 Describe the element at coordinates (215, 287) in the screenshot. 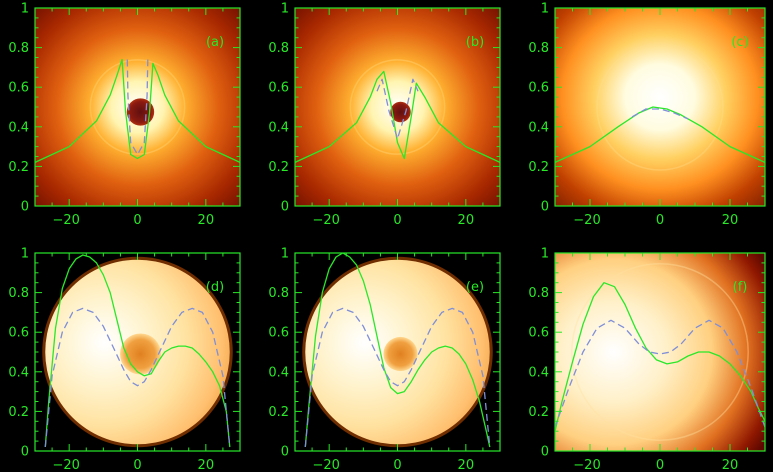

I see `panel-label: (d)` at that location.